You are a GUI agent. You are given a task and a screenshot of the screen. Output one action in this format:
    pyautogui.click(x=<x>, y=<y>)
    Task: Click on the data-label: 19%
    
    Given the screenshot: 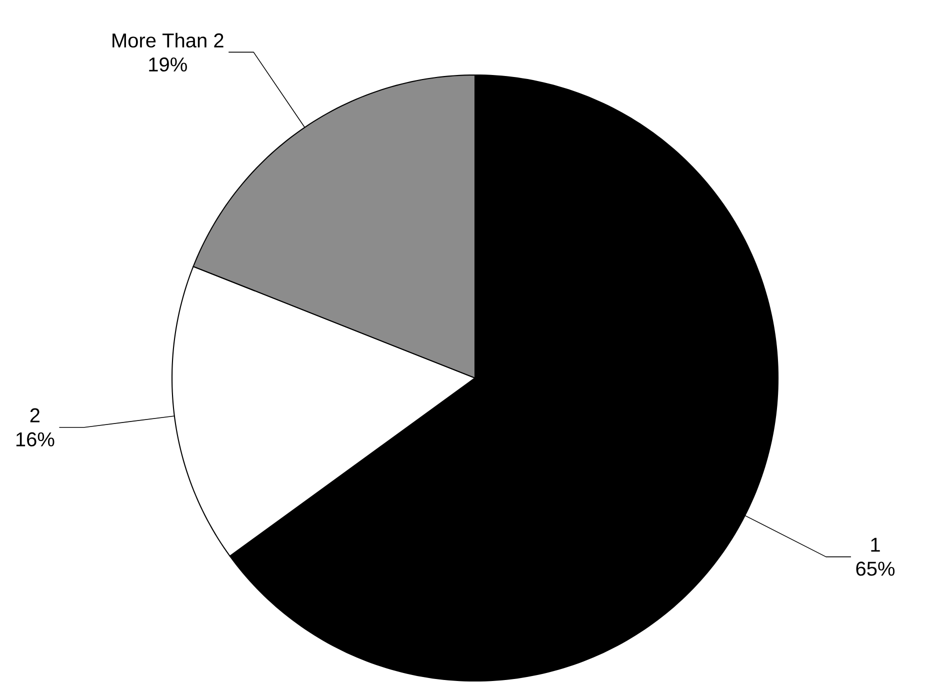 What is the action you would take?
    pyautogui.click(x=168, y=64)
    